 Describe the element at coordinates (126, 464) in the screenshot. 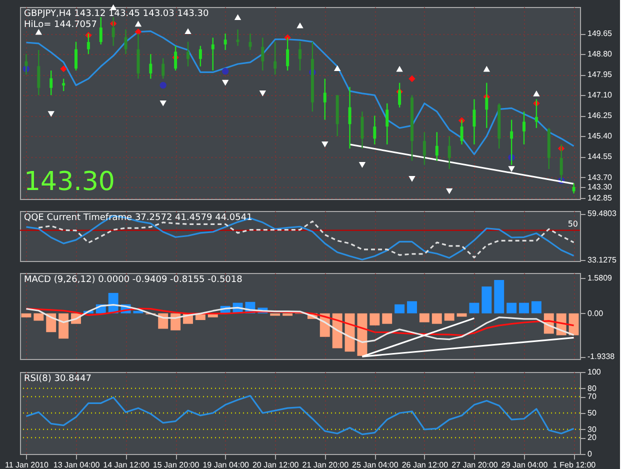

I see `x-tick-label: 14 Jan 12:00` at that location.